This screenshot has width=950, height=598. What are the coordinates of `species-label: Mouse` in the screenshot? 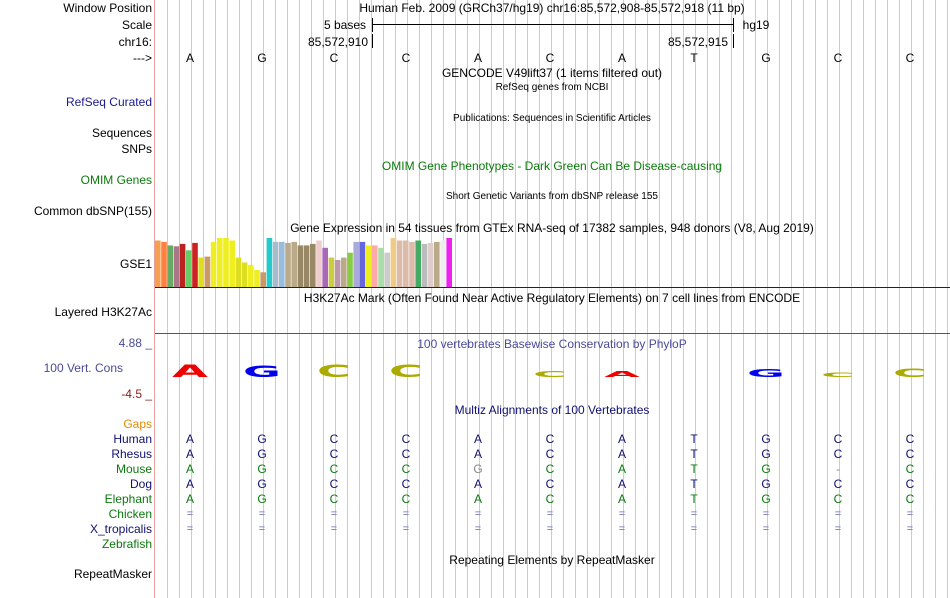 It's located at (133, 469).